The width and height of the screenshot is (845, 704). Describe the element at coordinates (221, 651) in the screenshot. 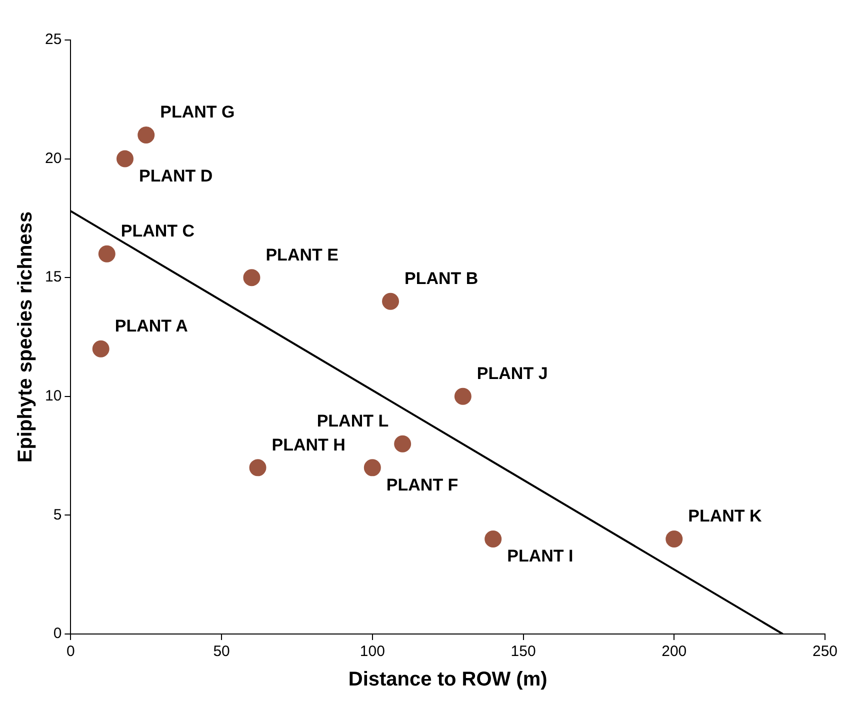

I see `x-tick-label: 50` at that location.